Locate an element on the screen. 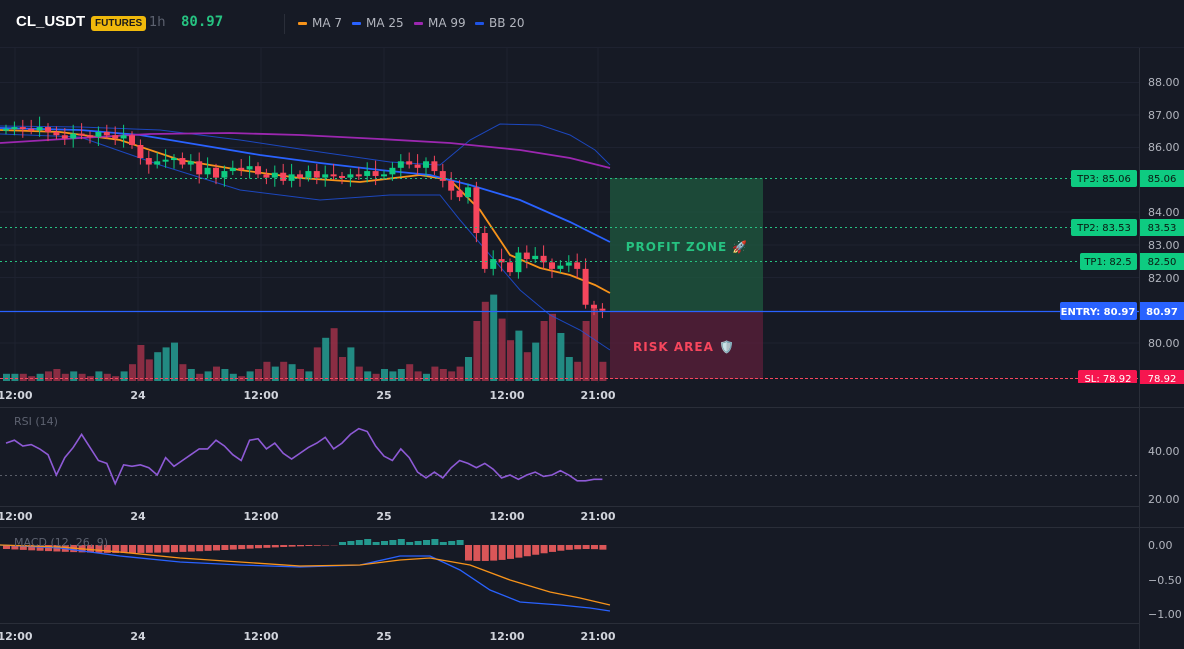  legend-ma99: MA 99 is located at coordinates (440, 23).